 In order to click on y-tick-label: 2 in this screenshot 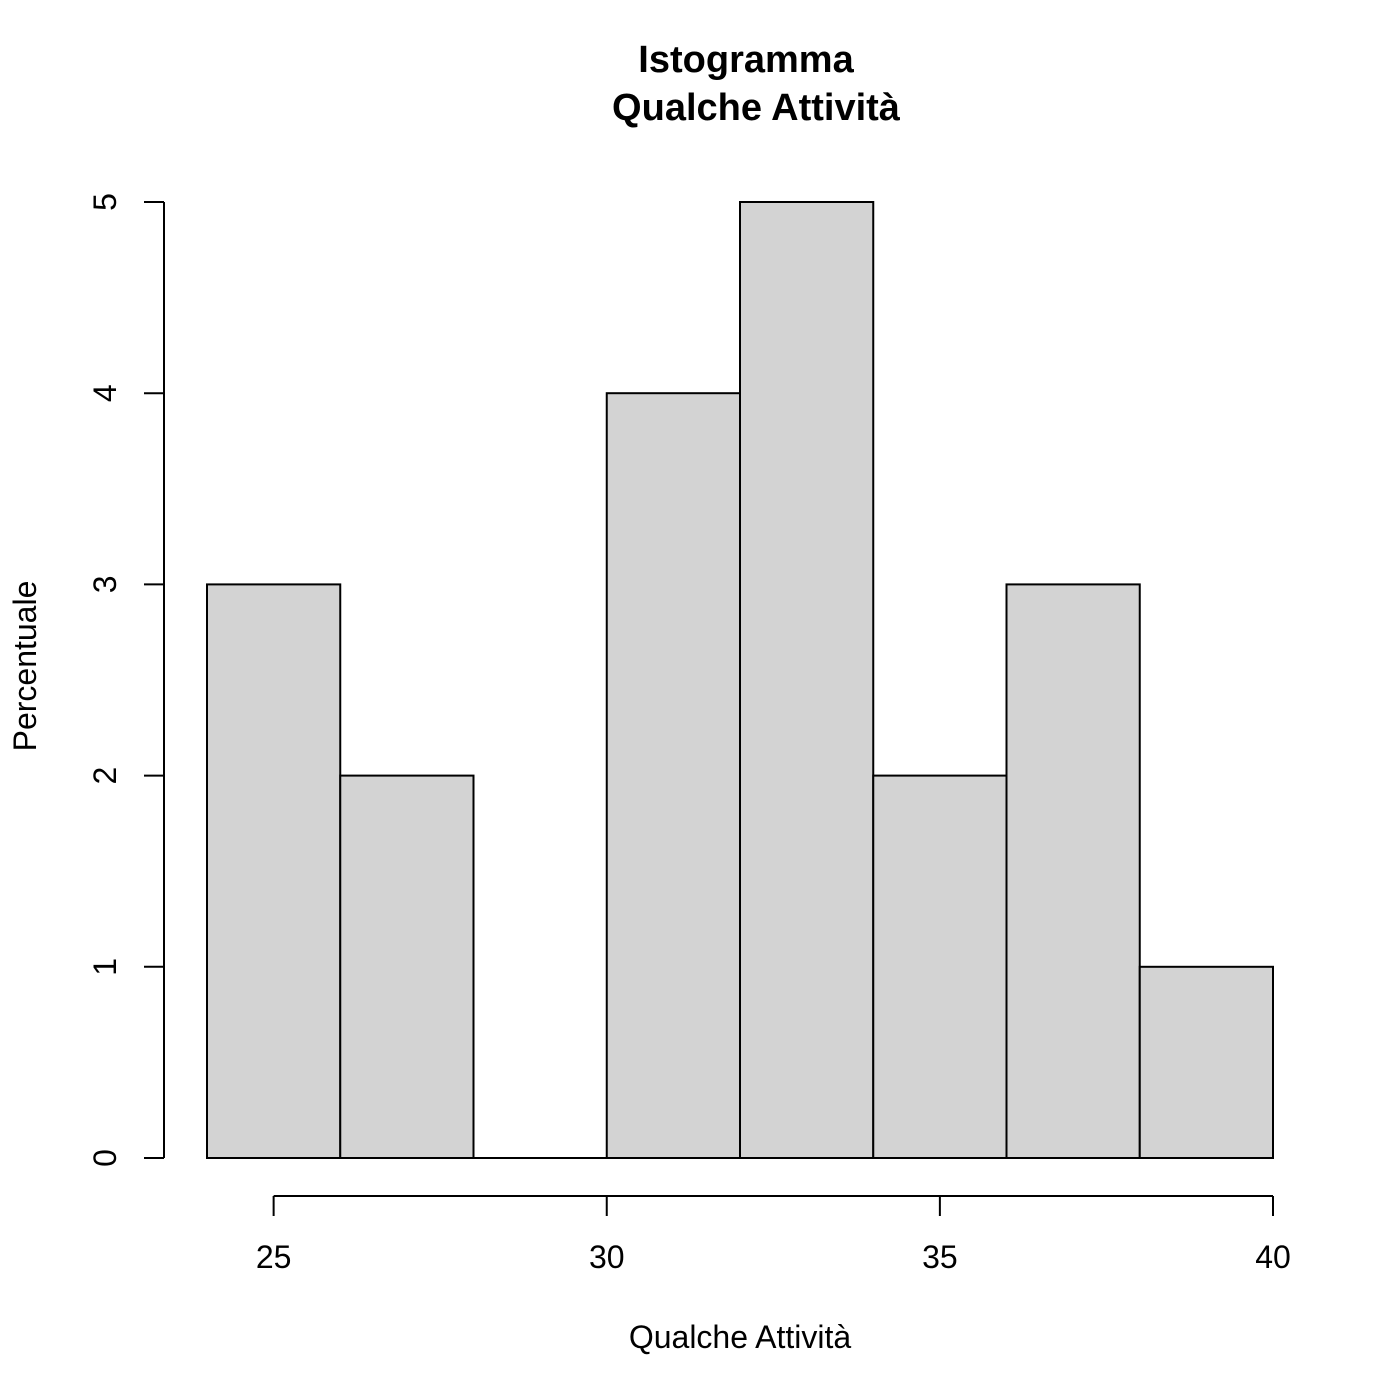, I will do `click(105, 776)`.